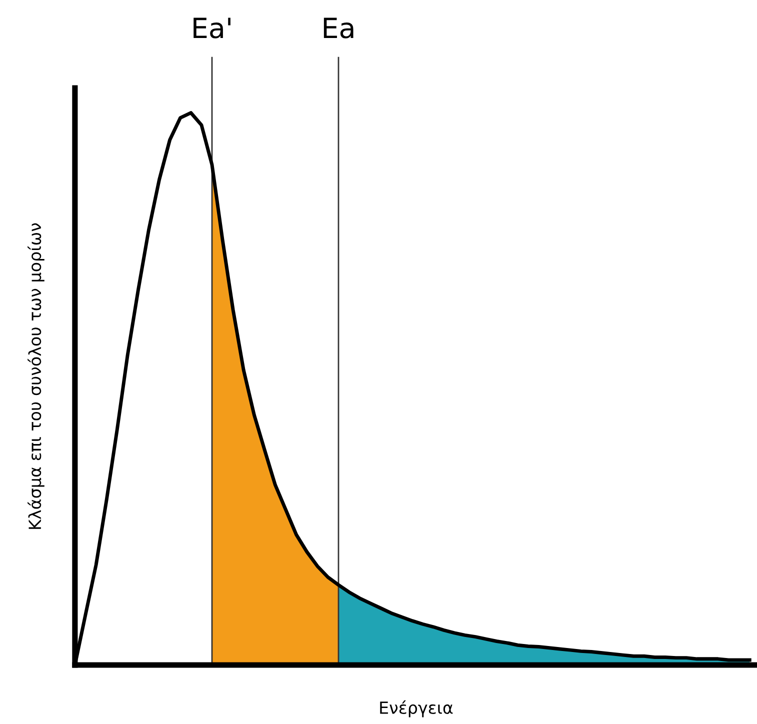 This screenshot has height=724, width=757. Describe the element at coordinates (416, 709) in the screenshot. I see `x-axis-title: Ενέργεια` at that location.